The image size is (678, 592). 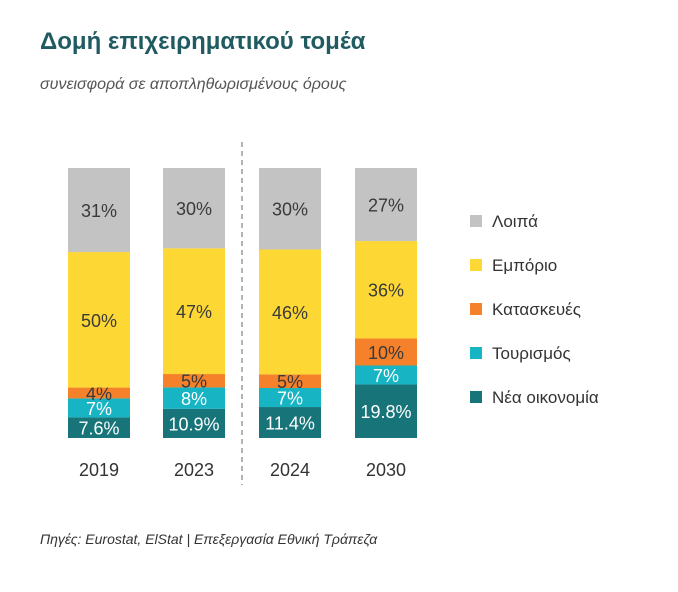 I want to click on data-label-2023-νέα-οικονομία: 10.9%, so click(x=193, y=424).